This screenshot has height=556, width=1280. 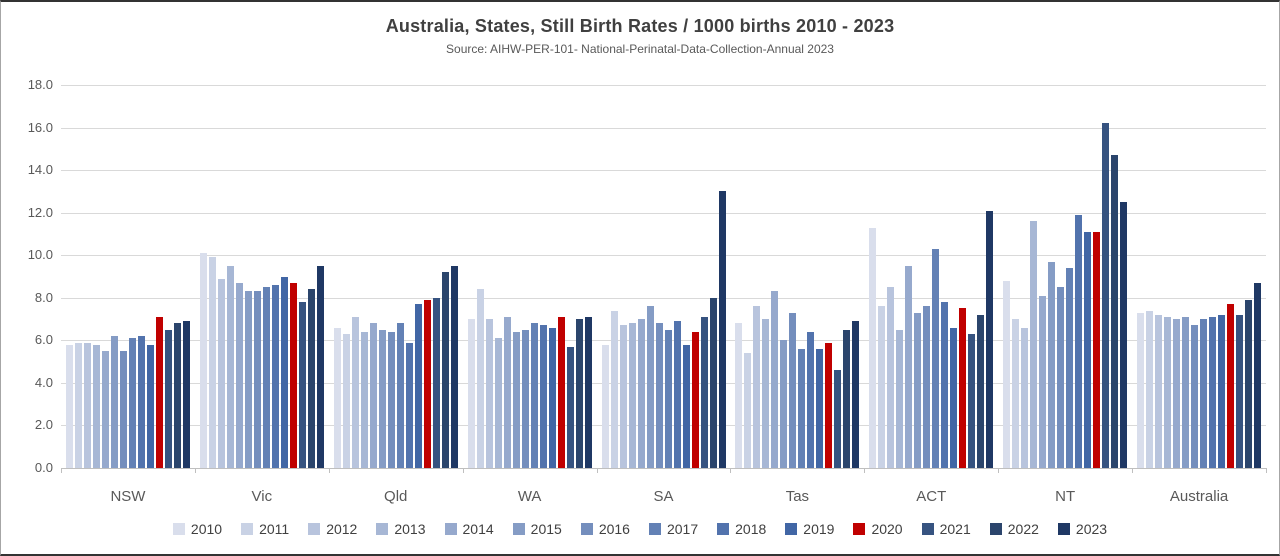 What do you see at coordinates (543, 396) in the screenshot?
I see `bar-wa-2018` at bounding box center [543, 396].